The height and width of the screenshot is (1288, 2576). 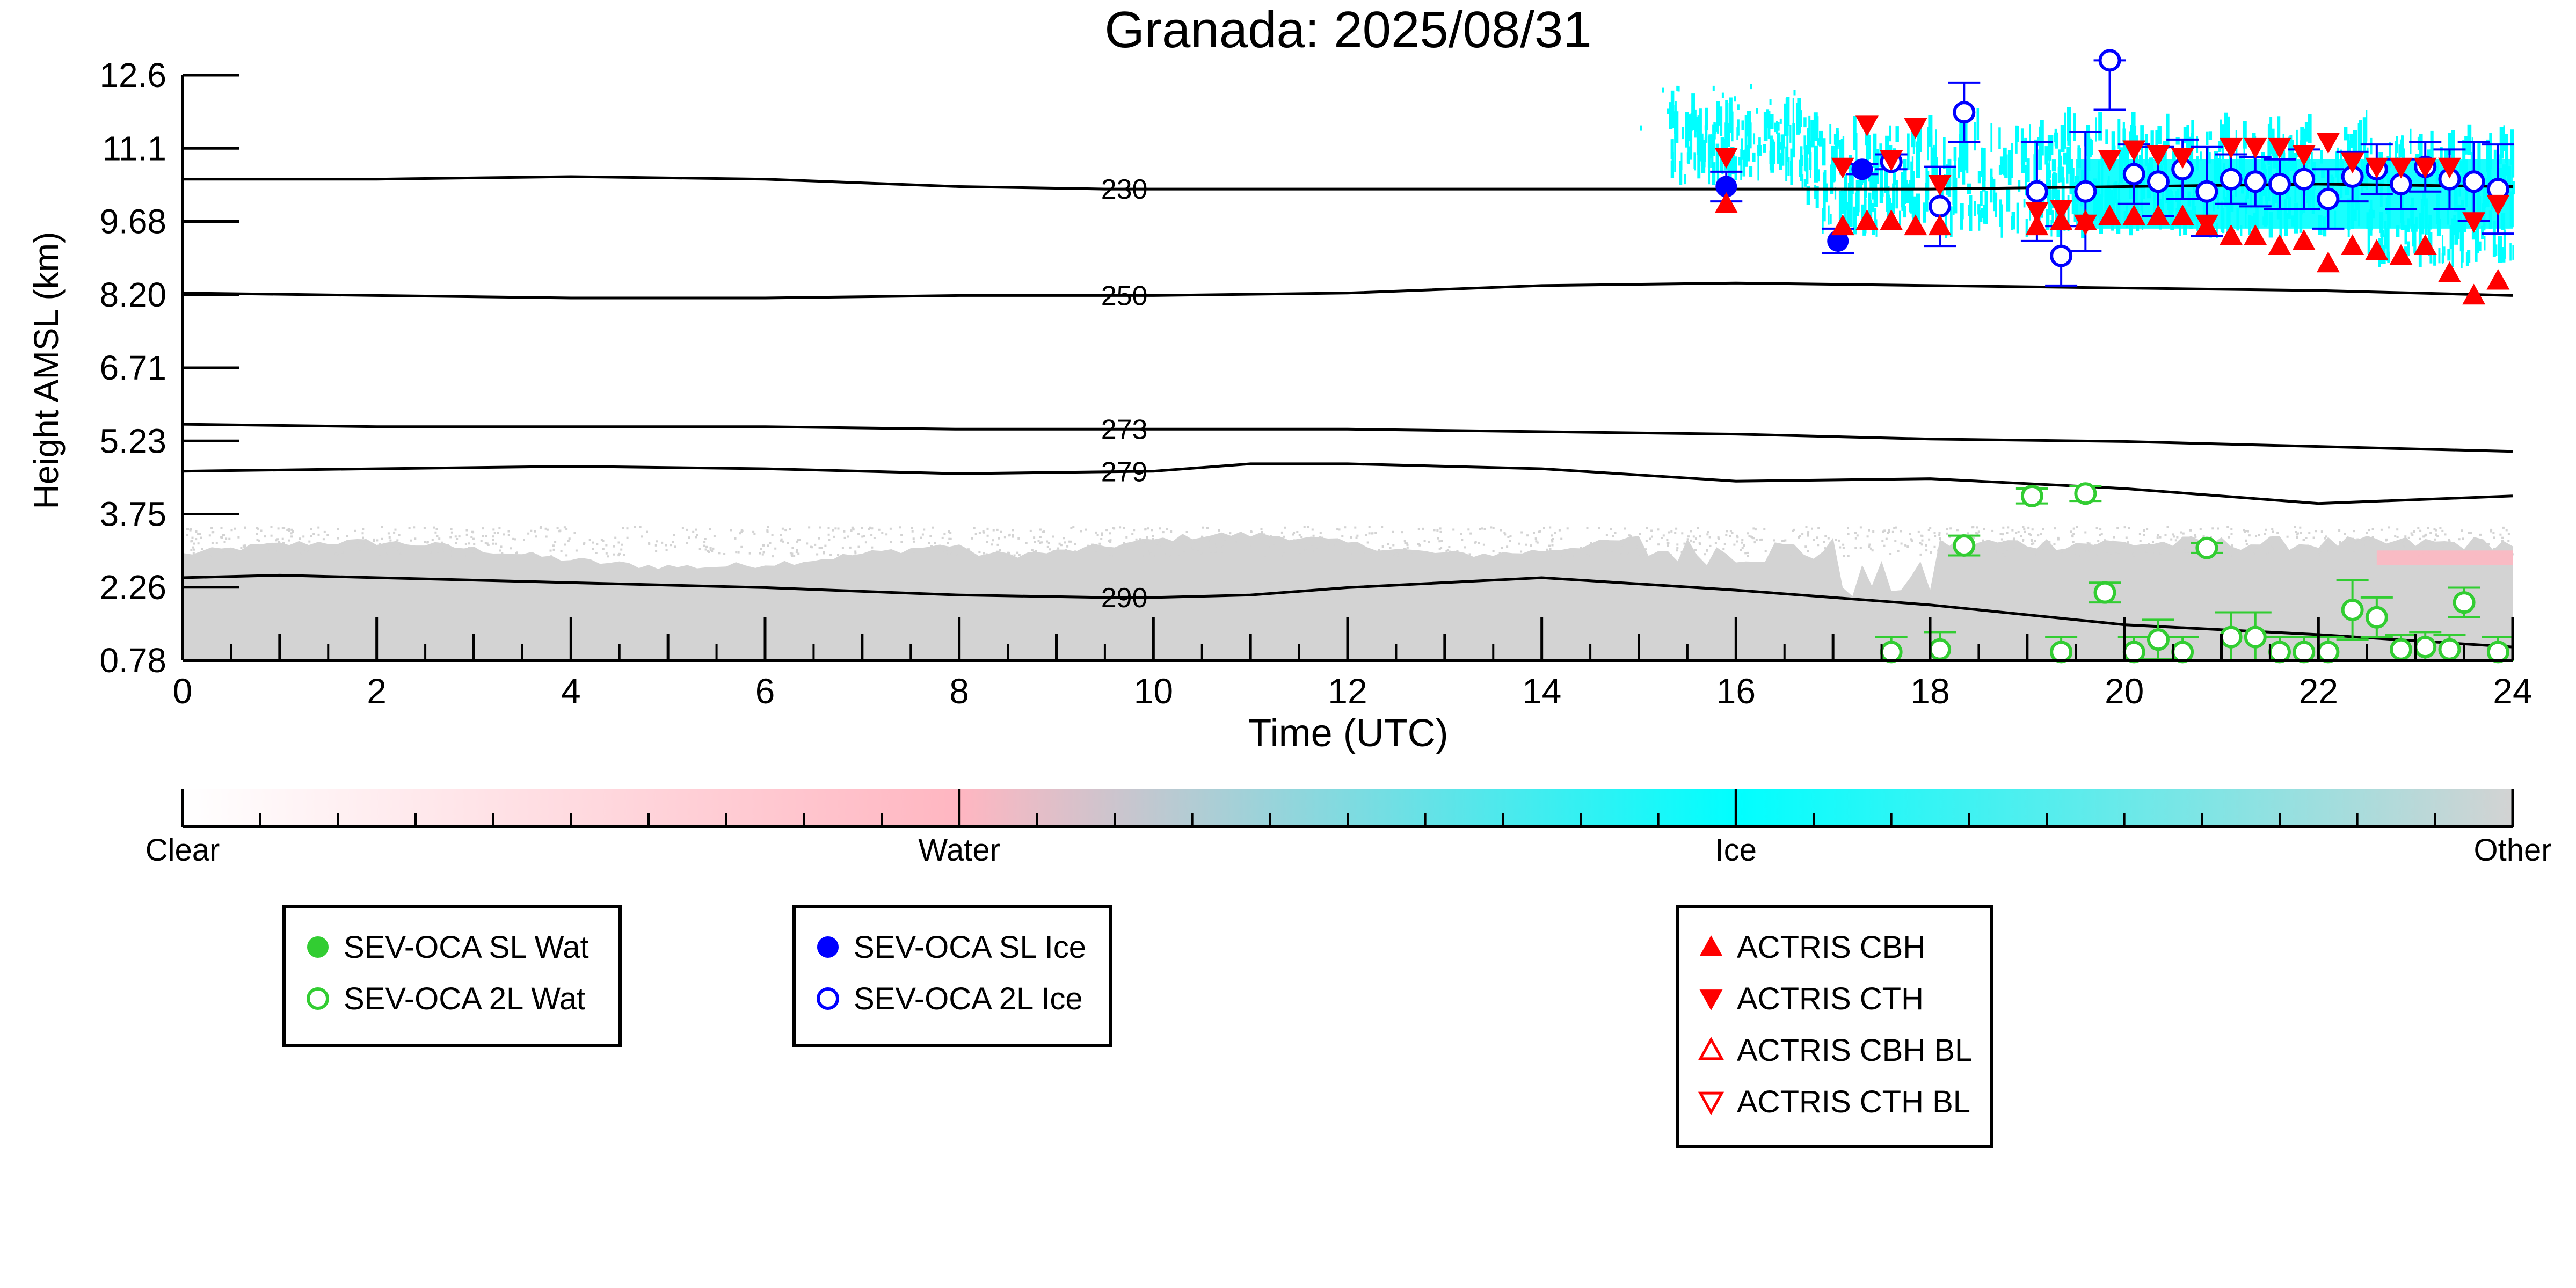 I want to click on chart-title: Granada: 2025/08/31, so click(x=1347, y=30).